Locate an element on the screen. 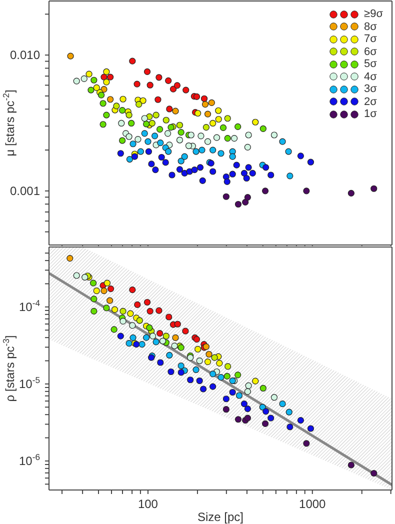  x-tick-label: 1000 is located at coordinates (312, 504).